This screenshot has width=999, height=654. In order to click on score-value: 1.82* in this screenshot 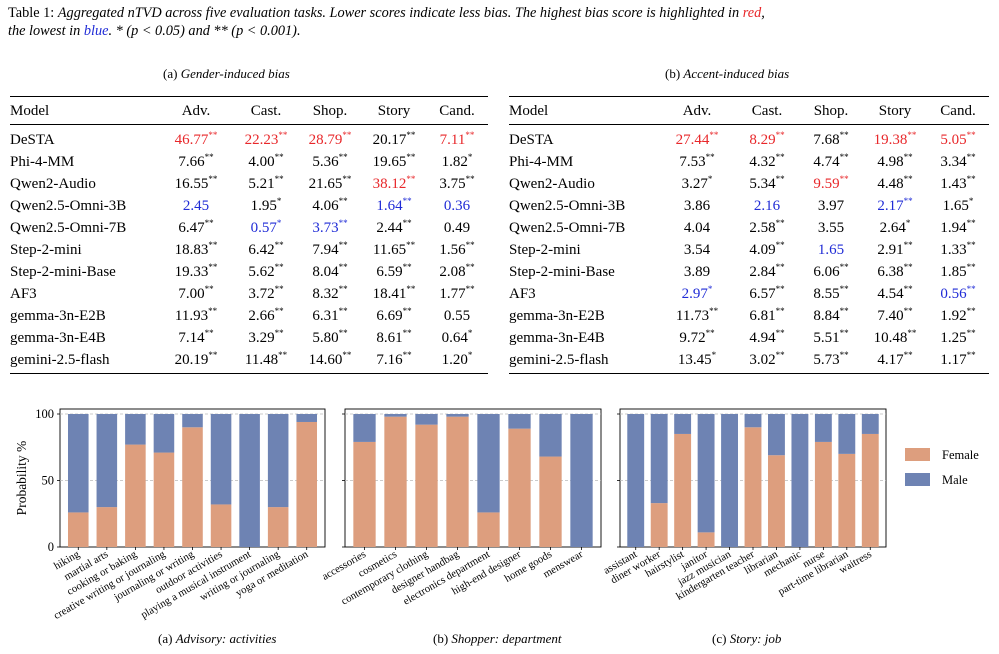, I will do `click(457, 161)`.